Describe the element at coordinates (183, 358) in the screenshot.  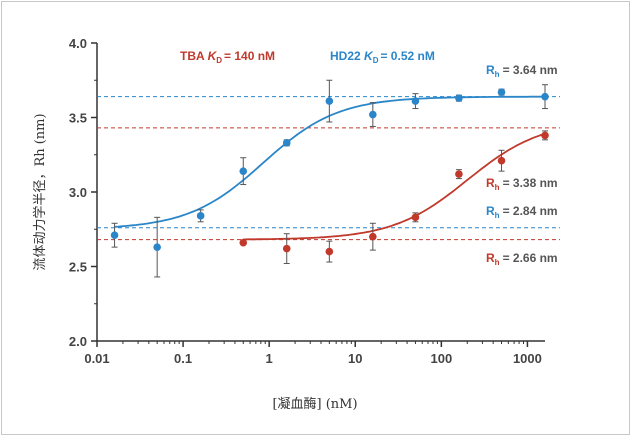
I see `x-tick-label: 0.1` at that location.